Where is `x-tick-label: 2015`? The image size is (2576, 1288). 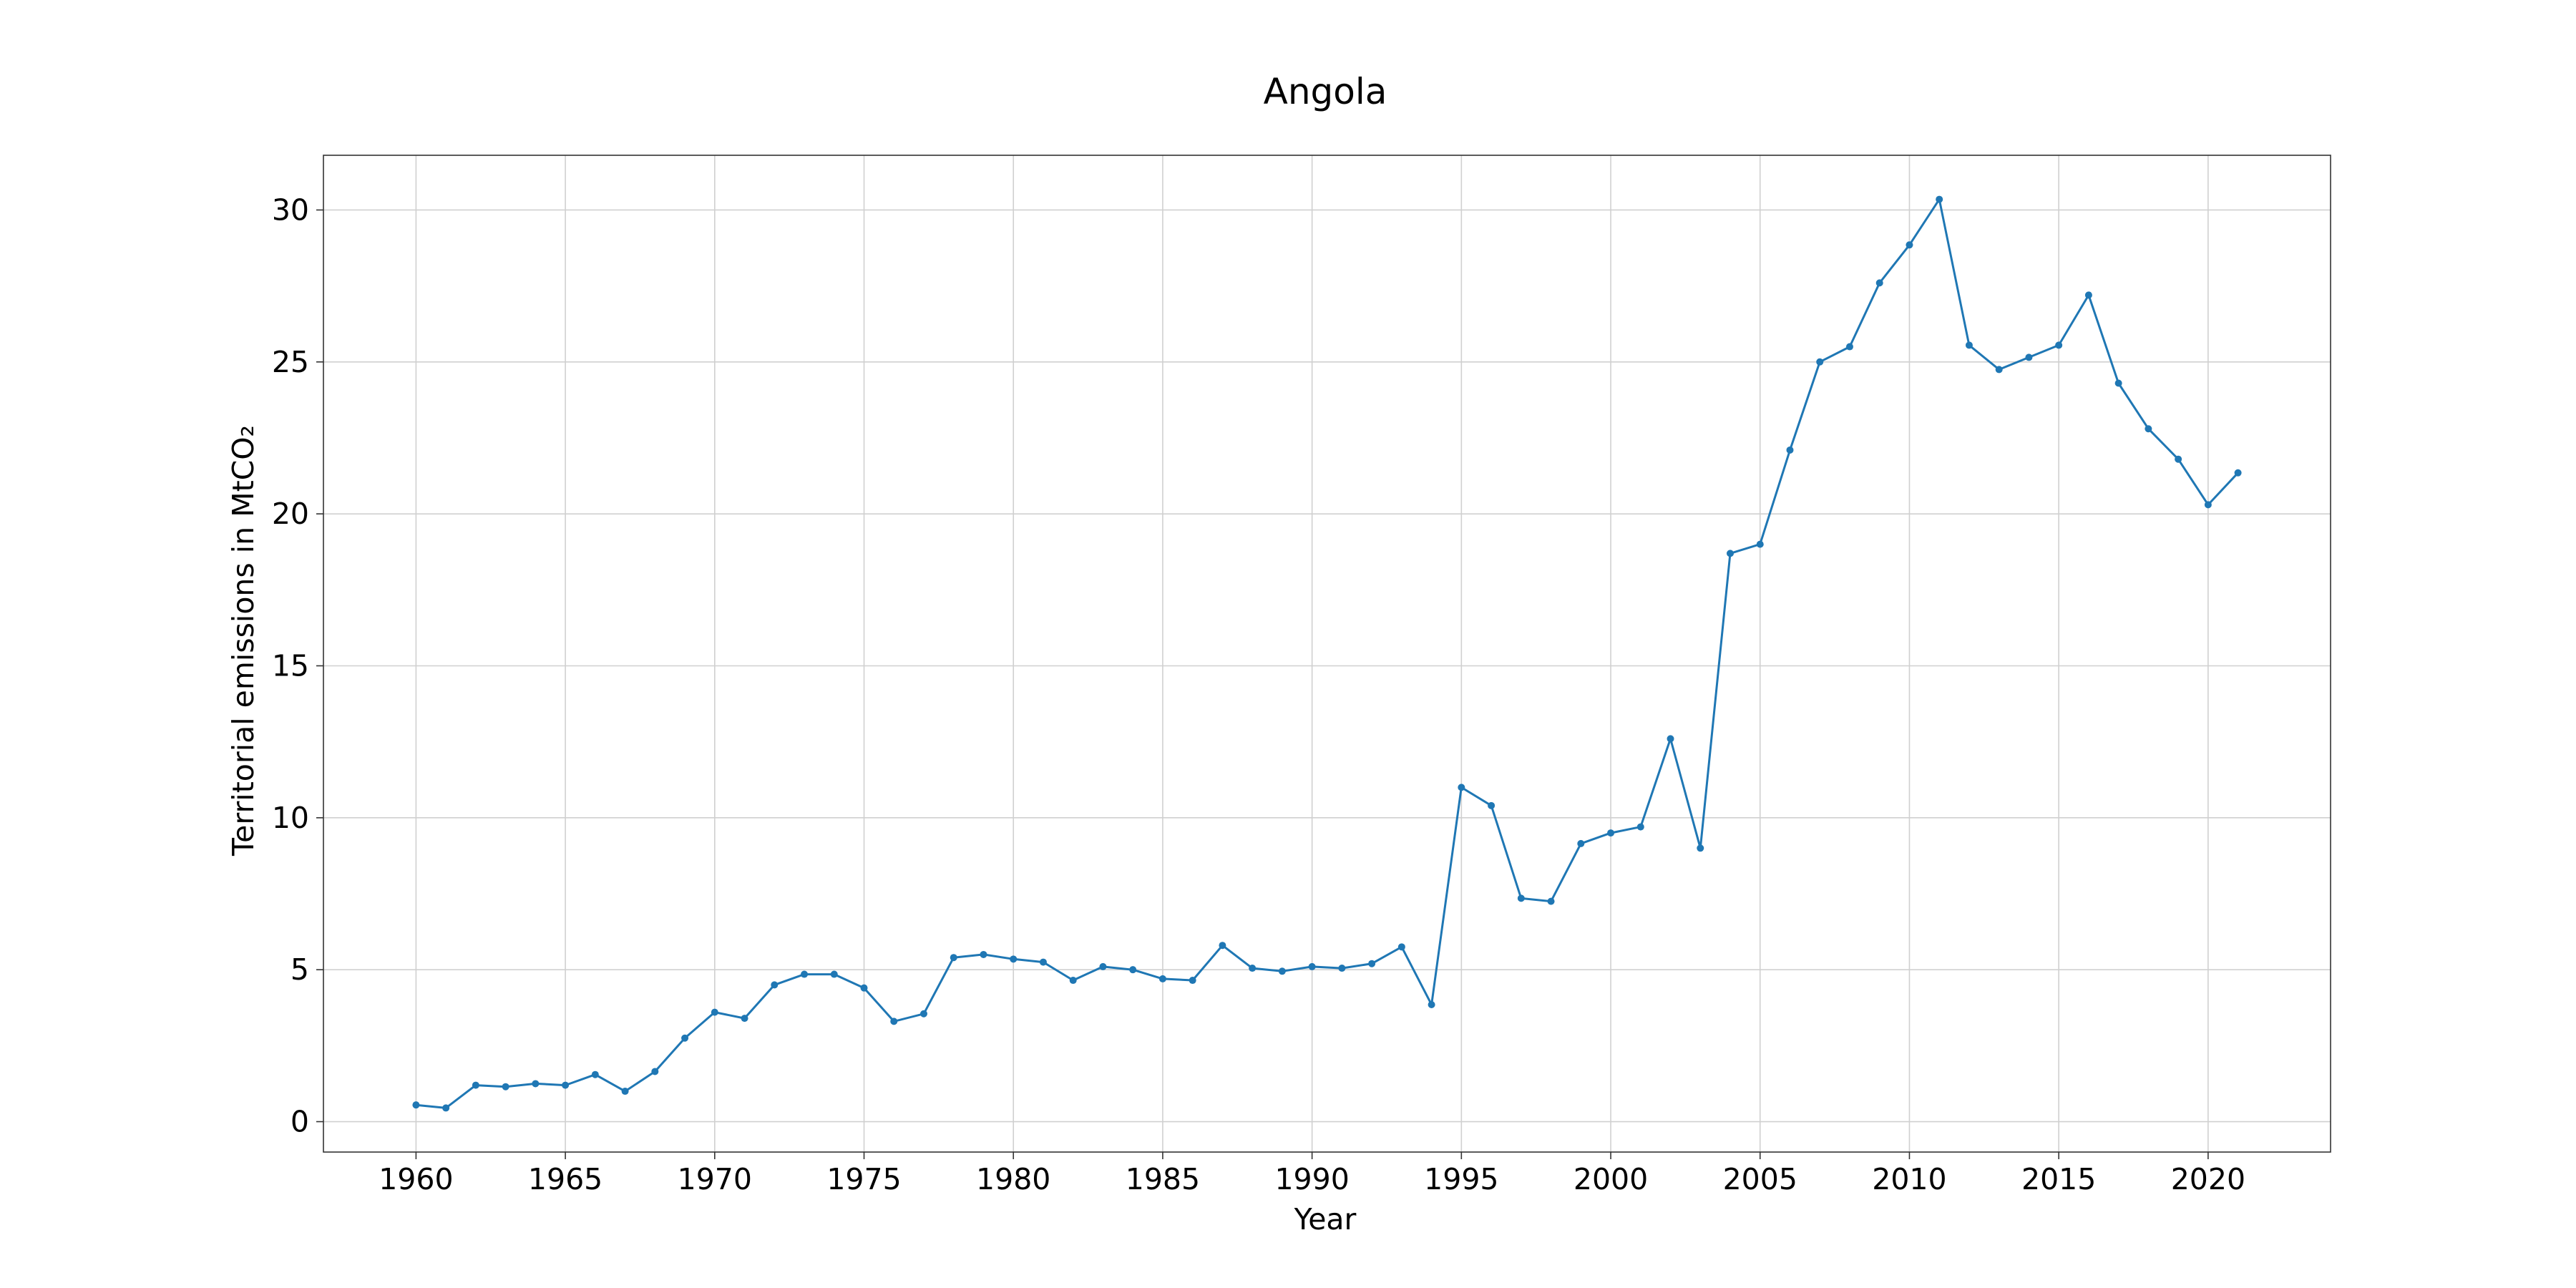
x-tick-label: 2015 is located at coordinates (2058, 1179).